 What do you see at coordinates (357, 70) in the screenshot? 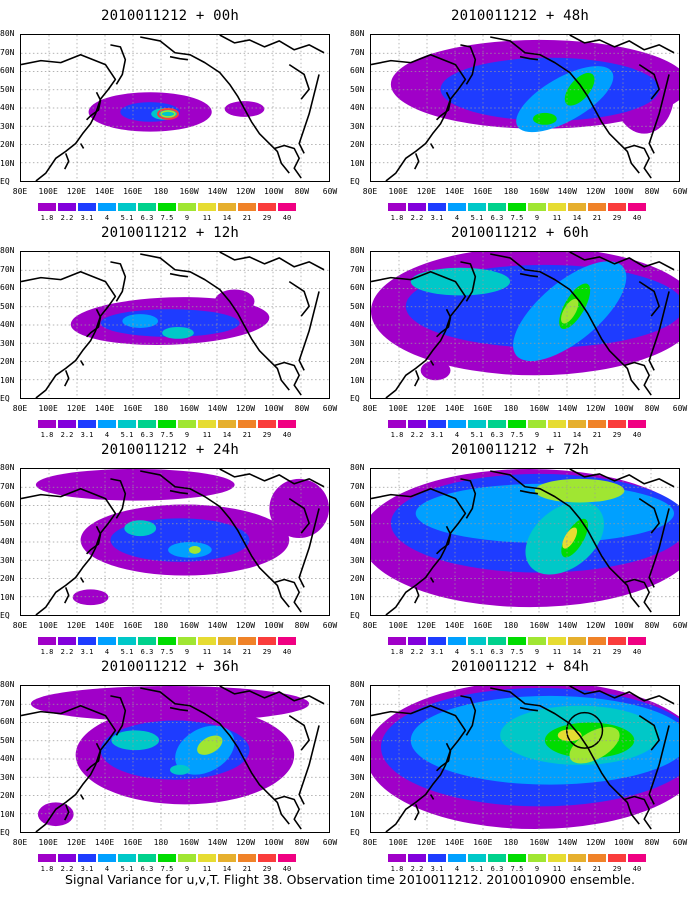
I see `lat-label: 60N` at bounding box center [357, 70].